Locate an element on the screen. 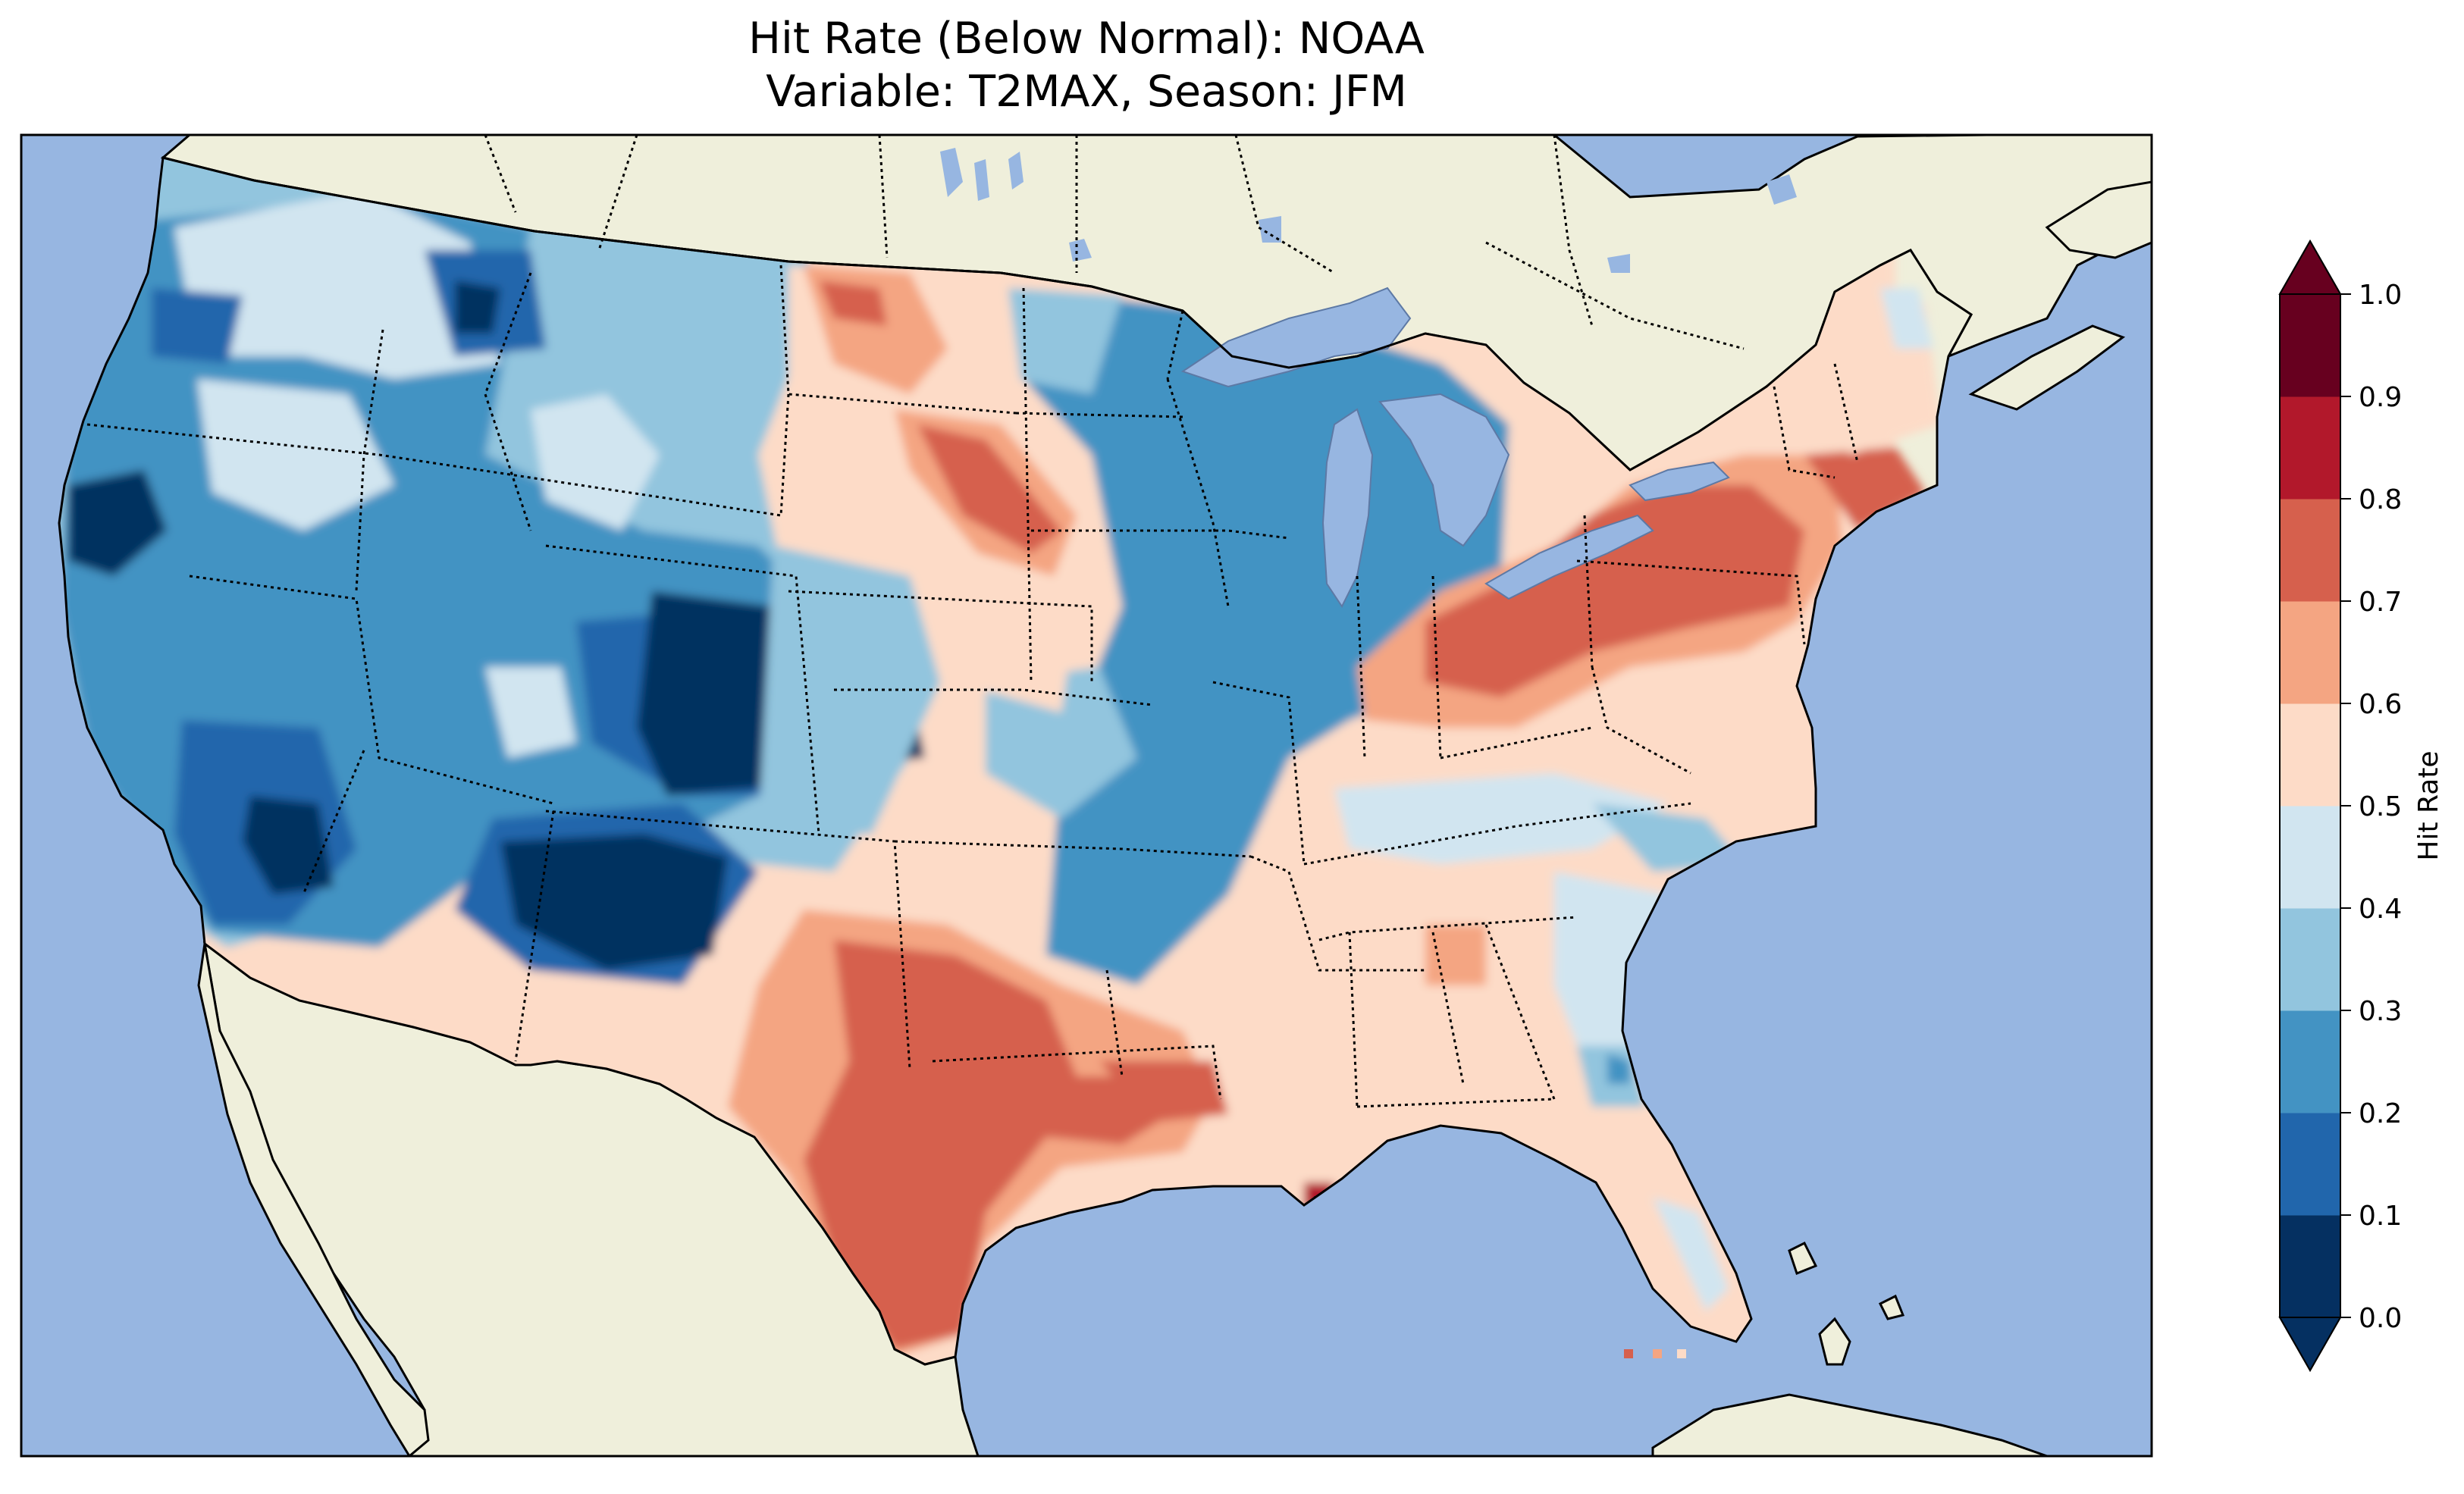 The width and height of the screenshot is (2464, 1494). colorbar-cells is located at coordinates (2310, 806).